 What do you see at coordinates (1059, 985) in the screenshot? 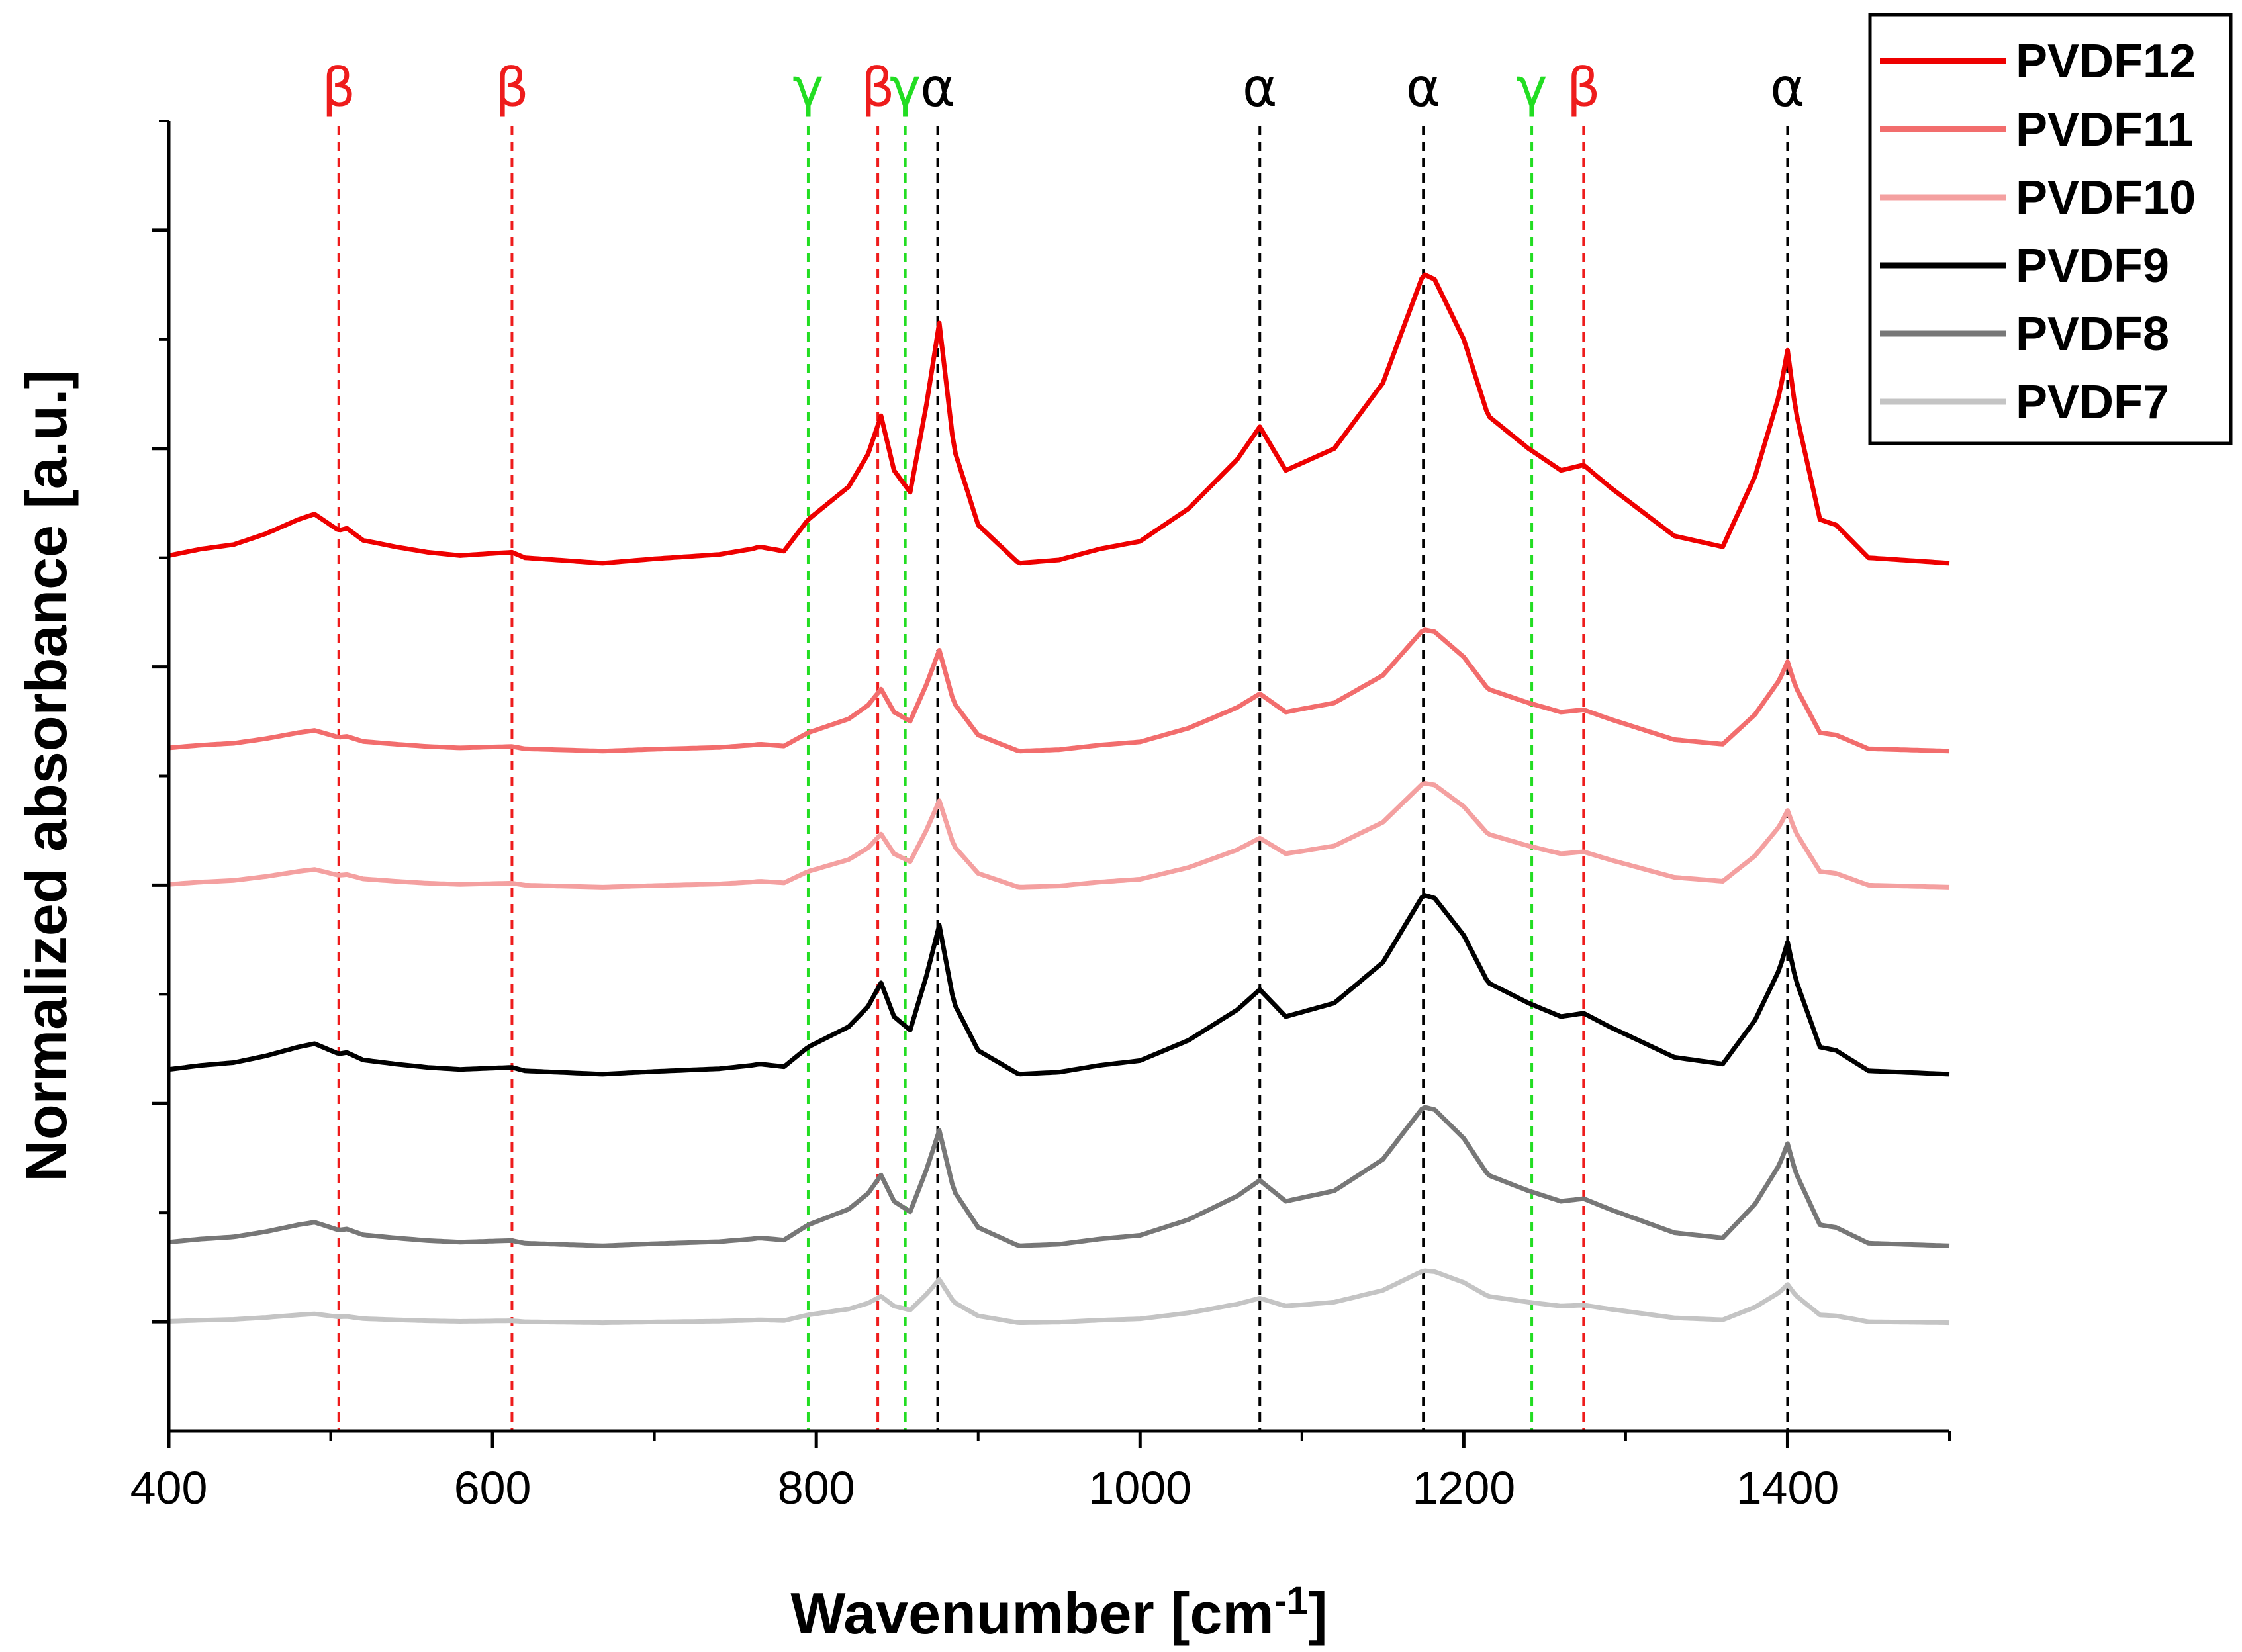
I see `series-line-pvdf9` at bounding box center [1059, 985].